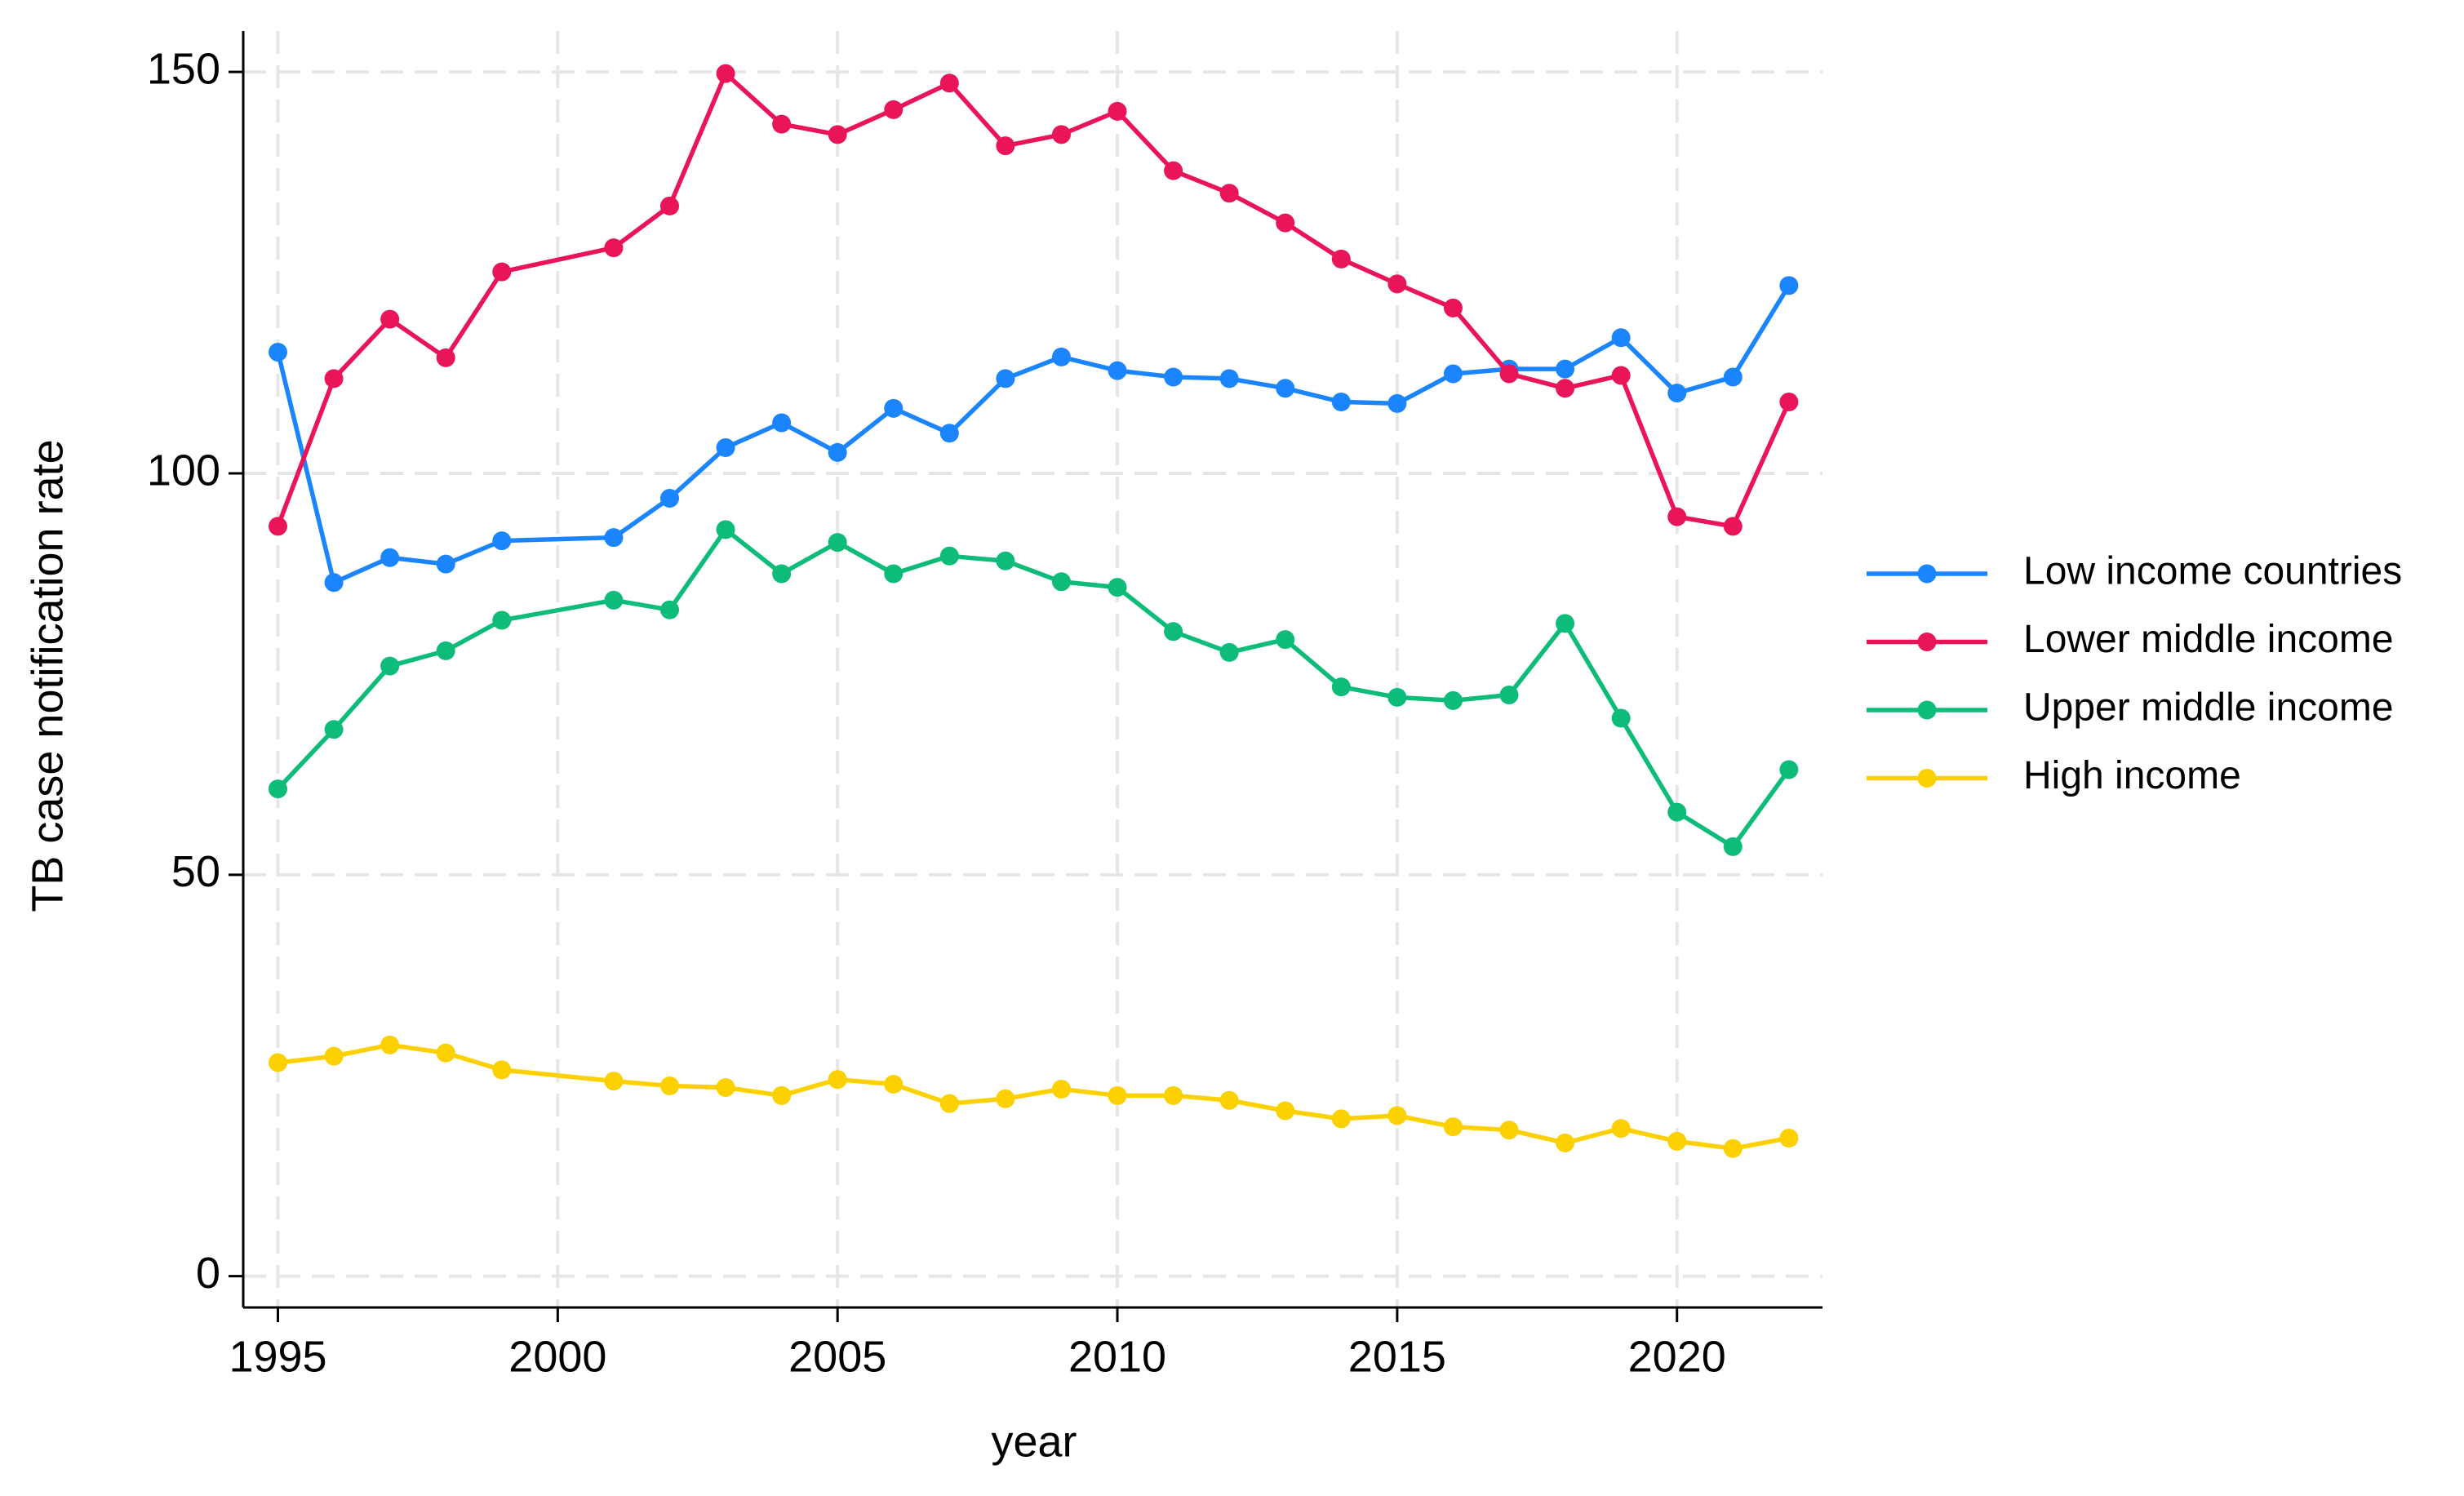  Describe the element at coordinates (1117, 1356) in the screenshot. I see `x-tick-label: 2010` at that location.